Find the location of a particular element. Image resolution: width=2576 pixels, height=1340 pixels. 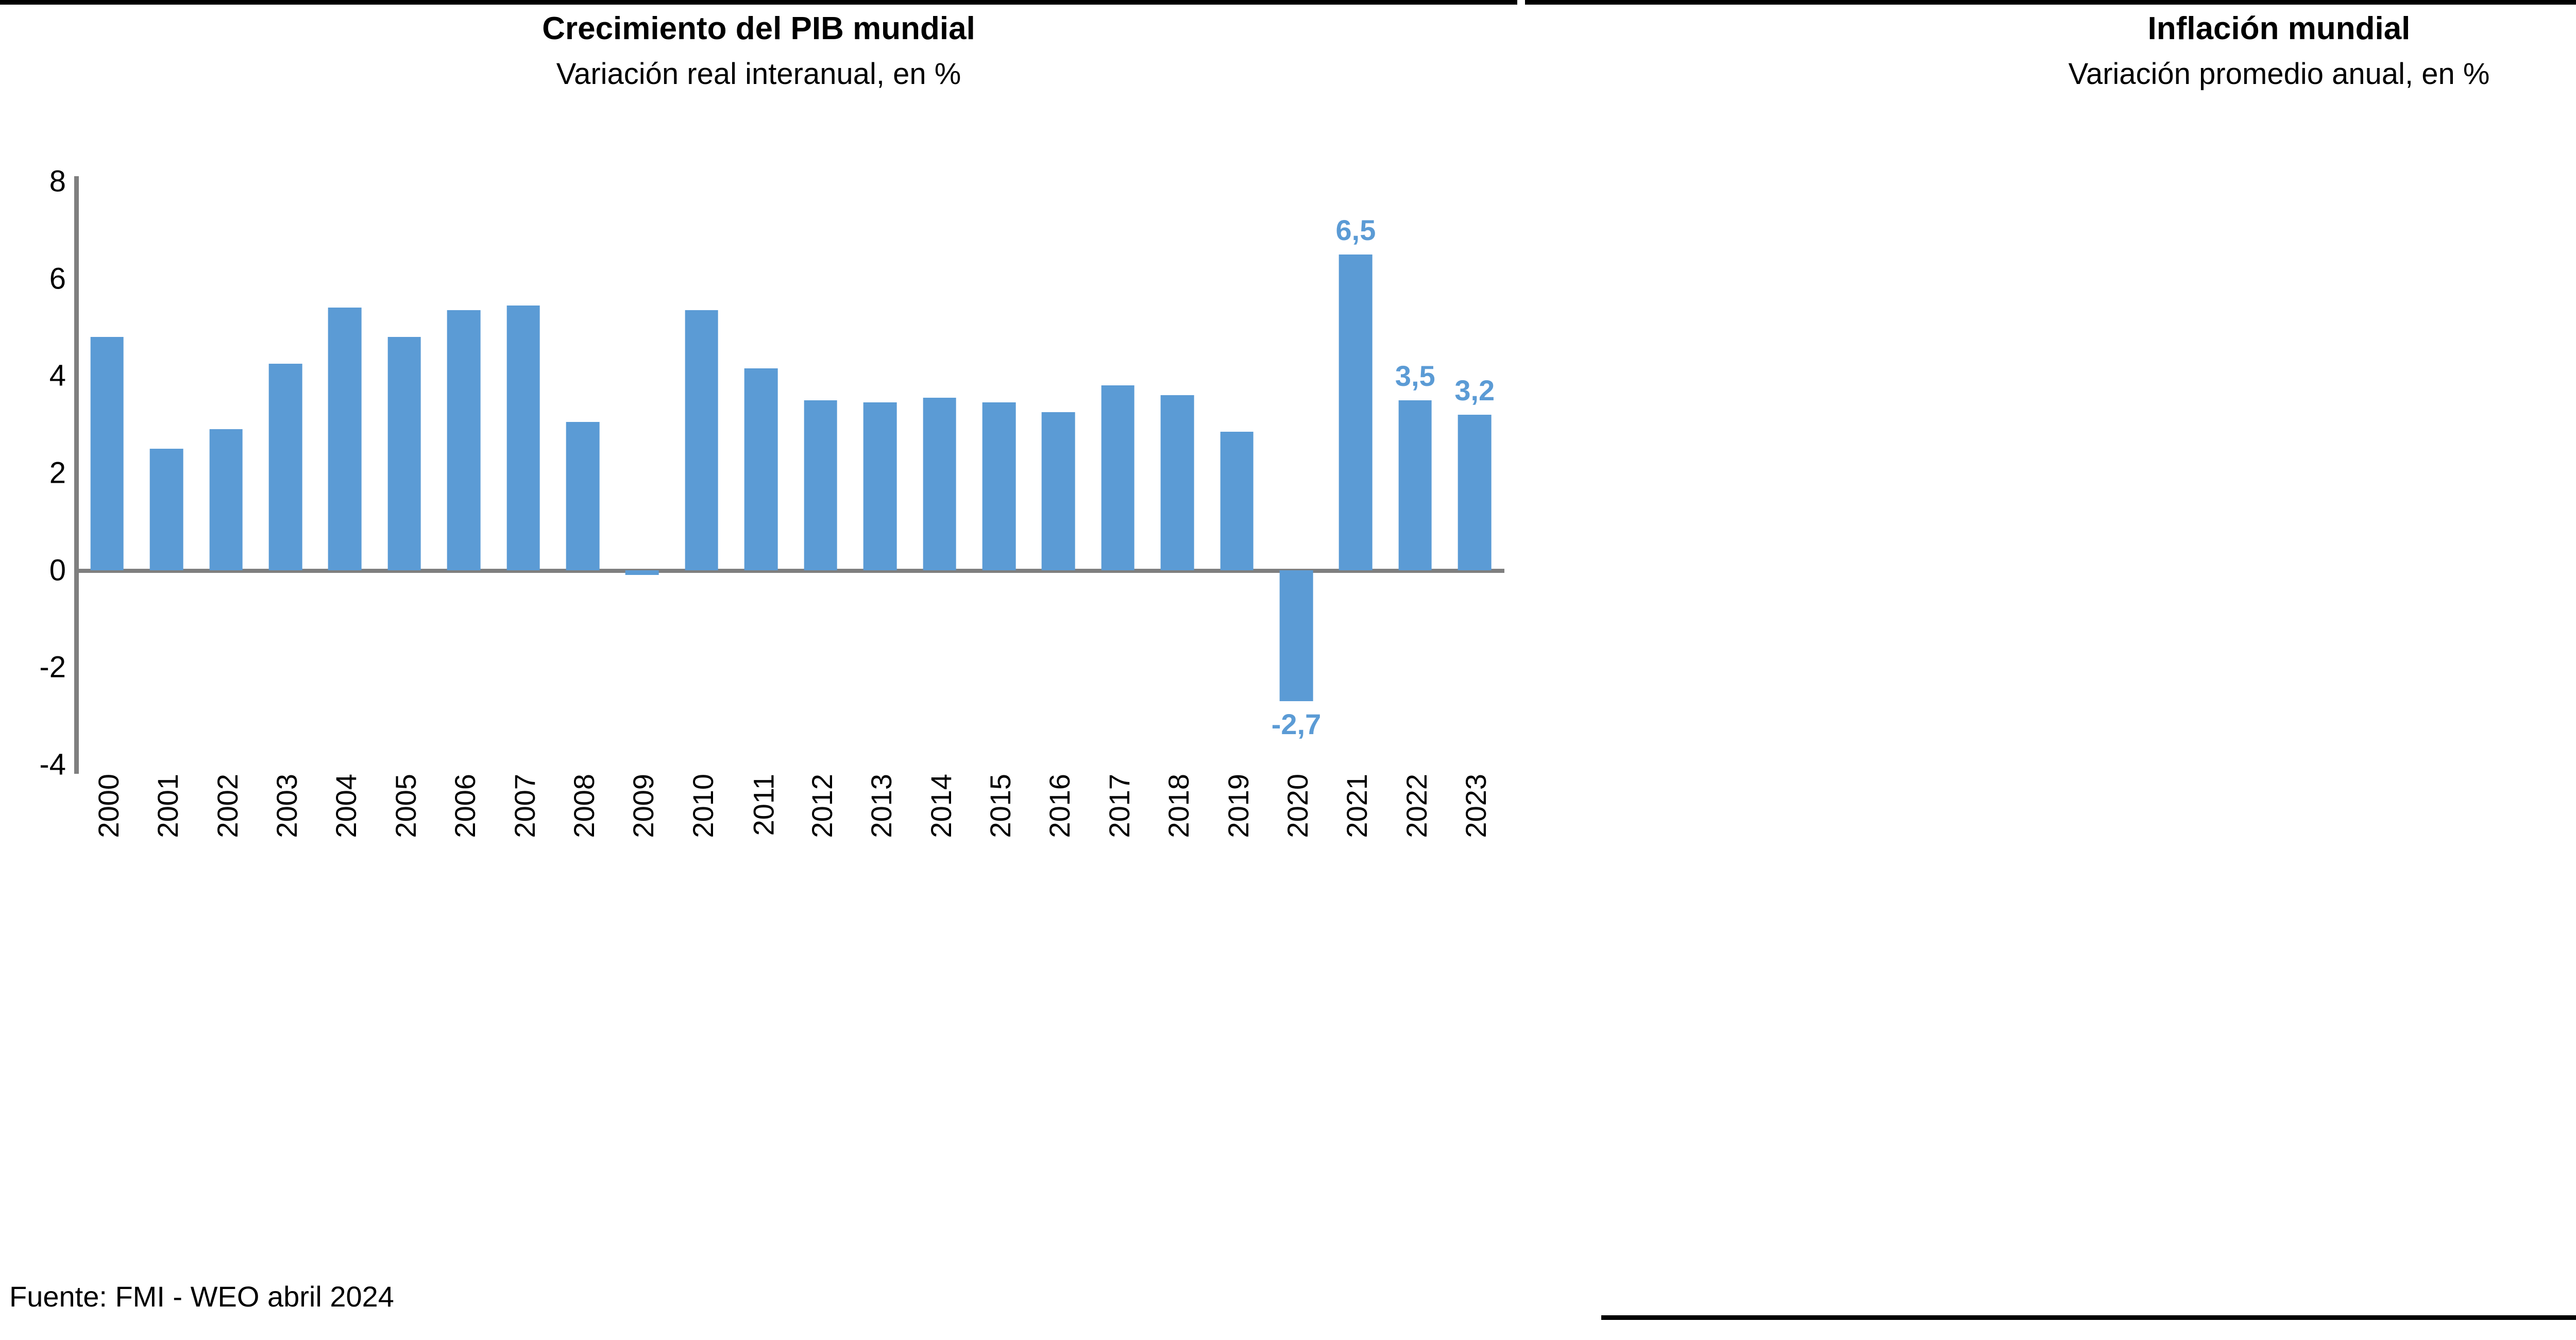

bar-slot-2008: 2008 is located at coordinates (582, 509).